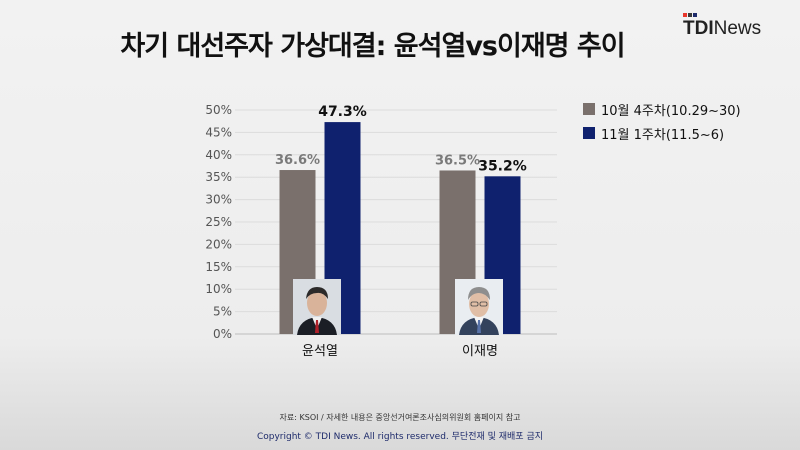  Describe the element at coordinates (479, 307) in the screenshot. I see `photo-lee-icon` at that location.